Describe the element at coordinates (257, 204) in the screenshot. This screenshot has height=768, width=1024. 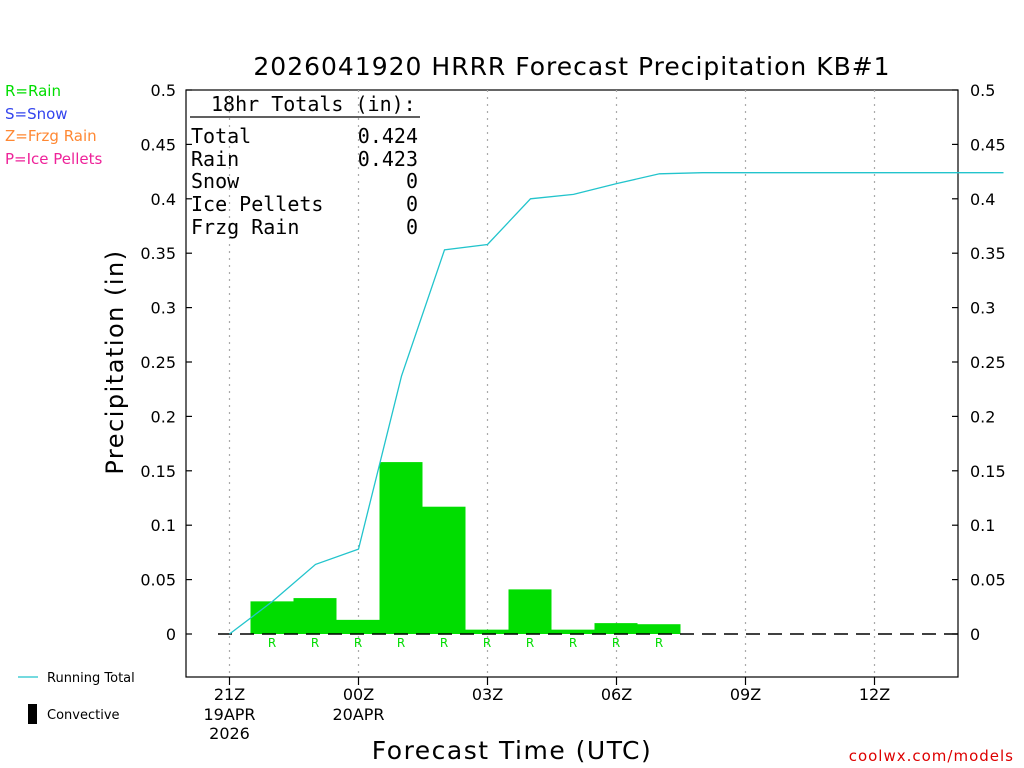
I see `totals-ice-label: Ice Pellets` at that location.